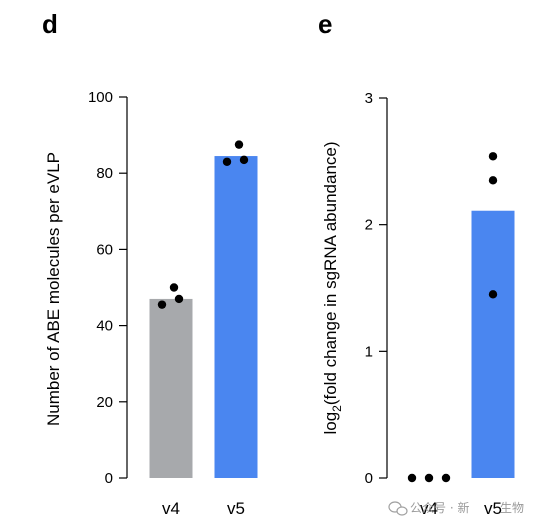 Image resolution: width=554 pixels, height=530 pixels. I want to click on wechat-icon, so click(398, 508).